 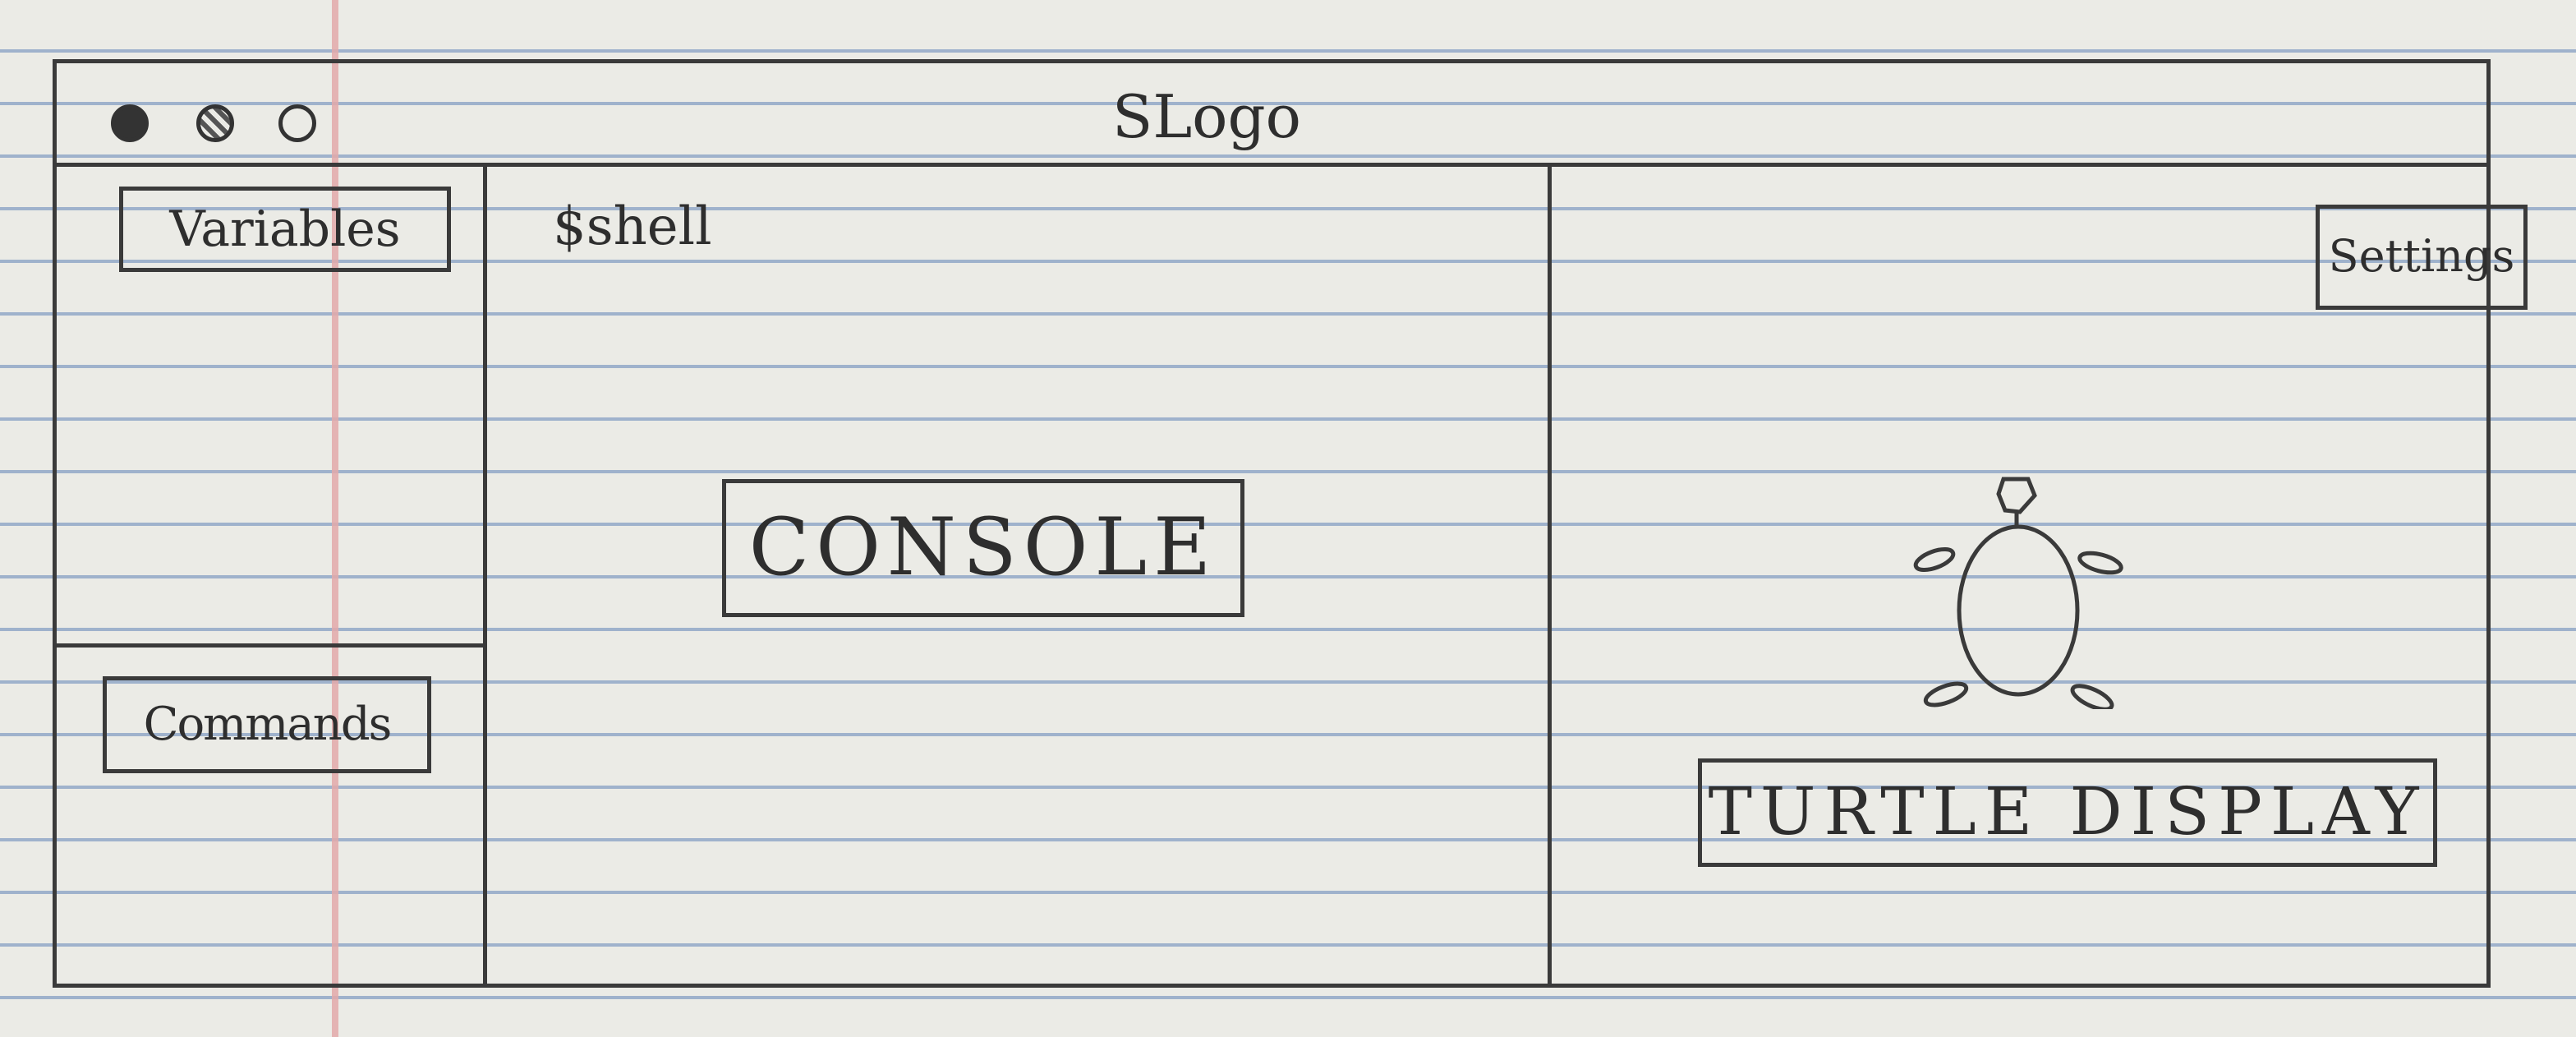 I want to click on turtle-icon, so click(x=2018, y=593).